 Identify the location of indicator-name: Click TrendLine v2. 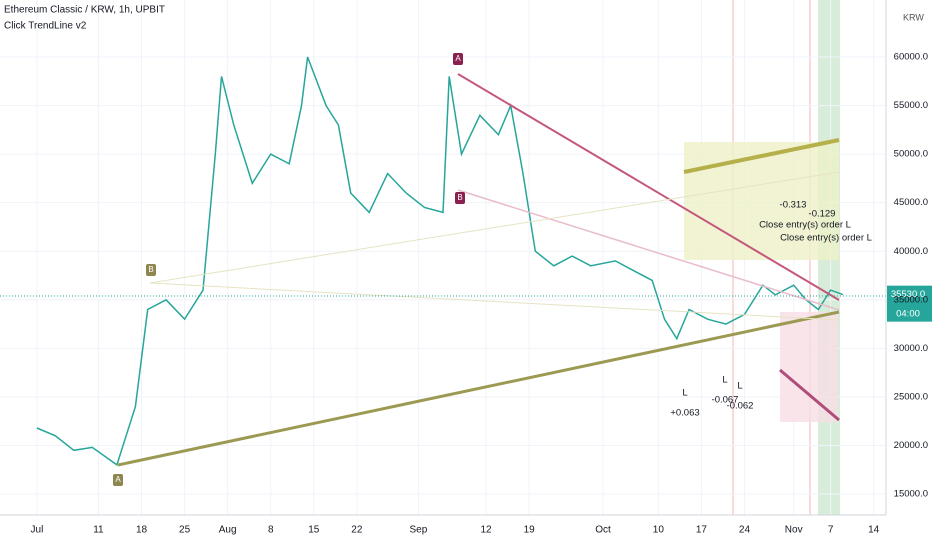
(45, 26).